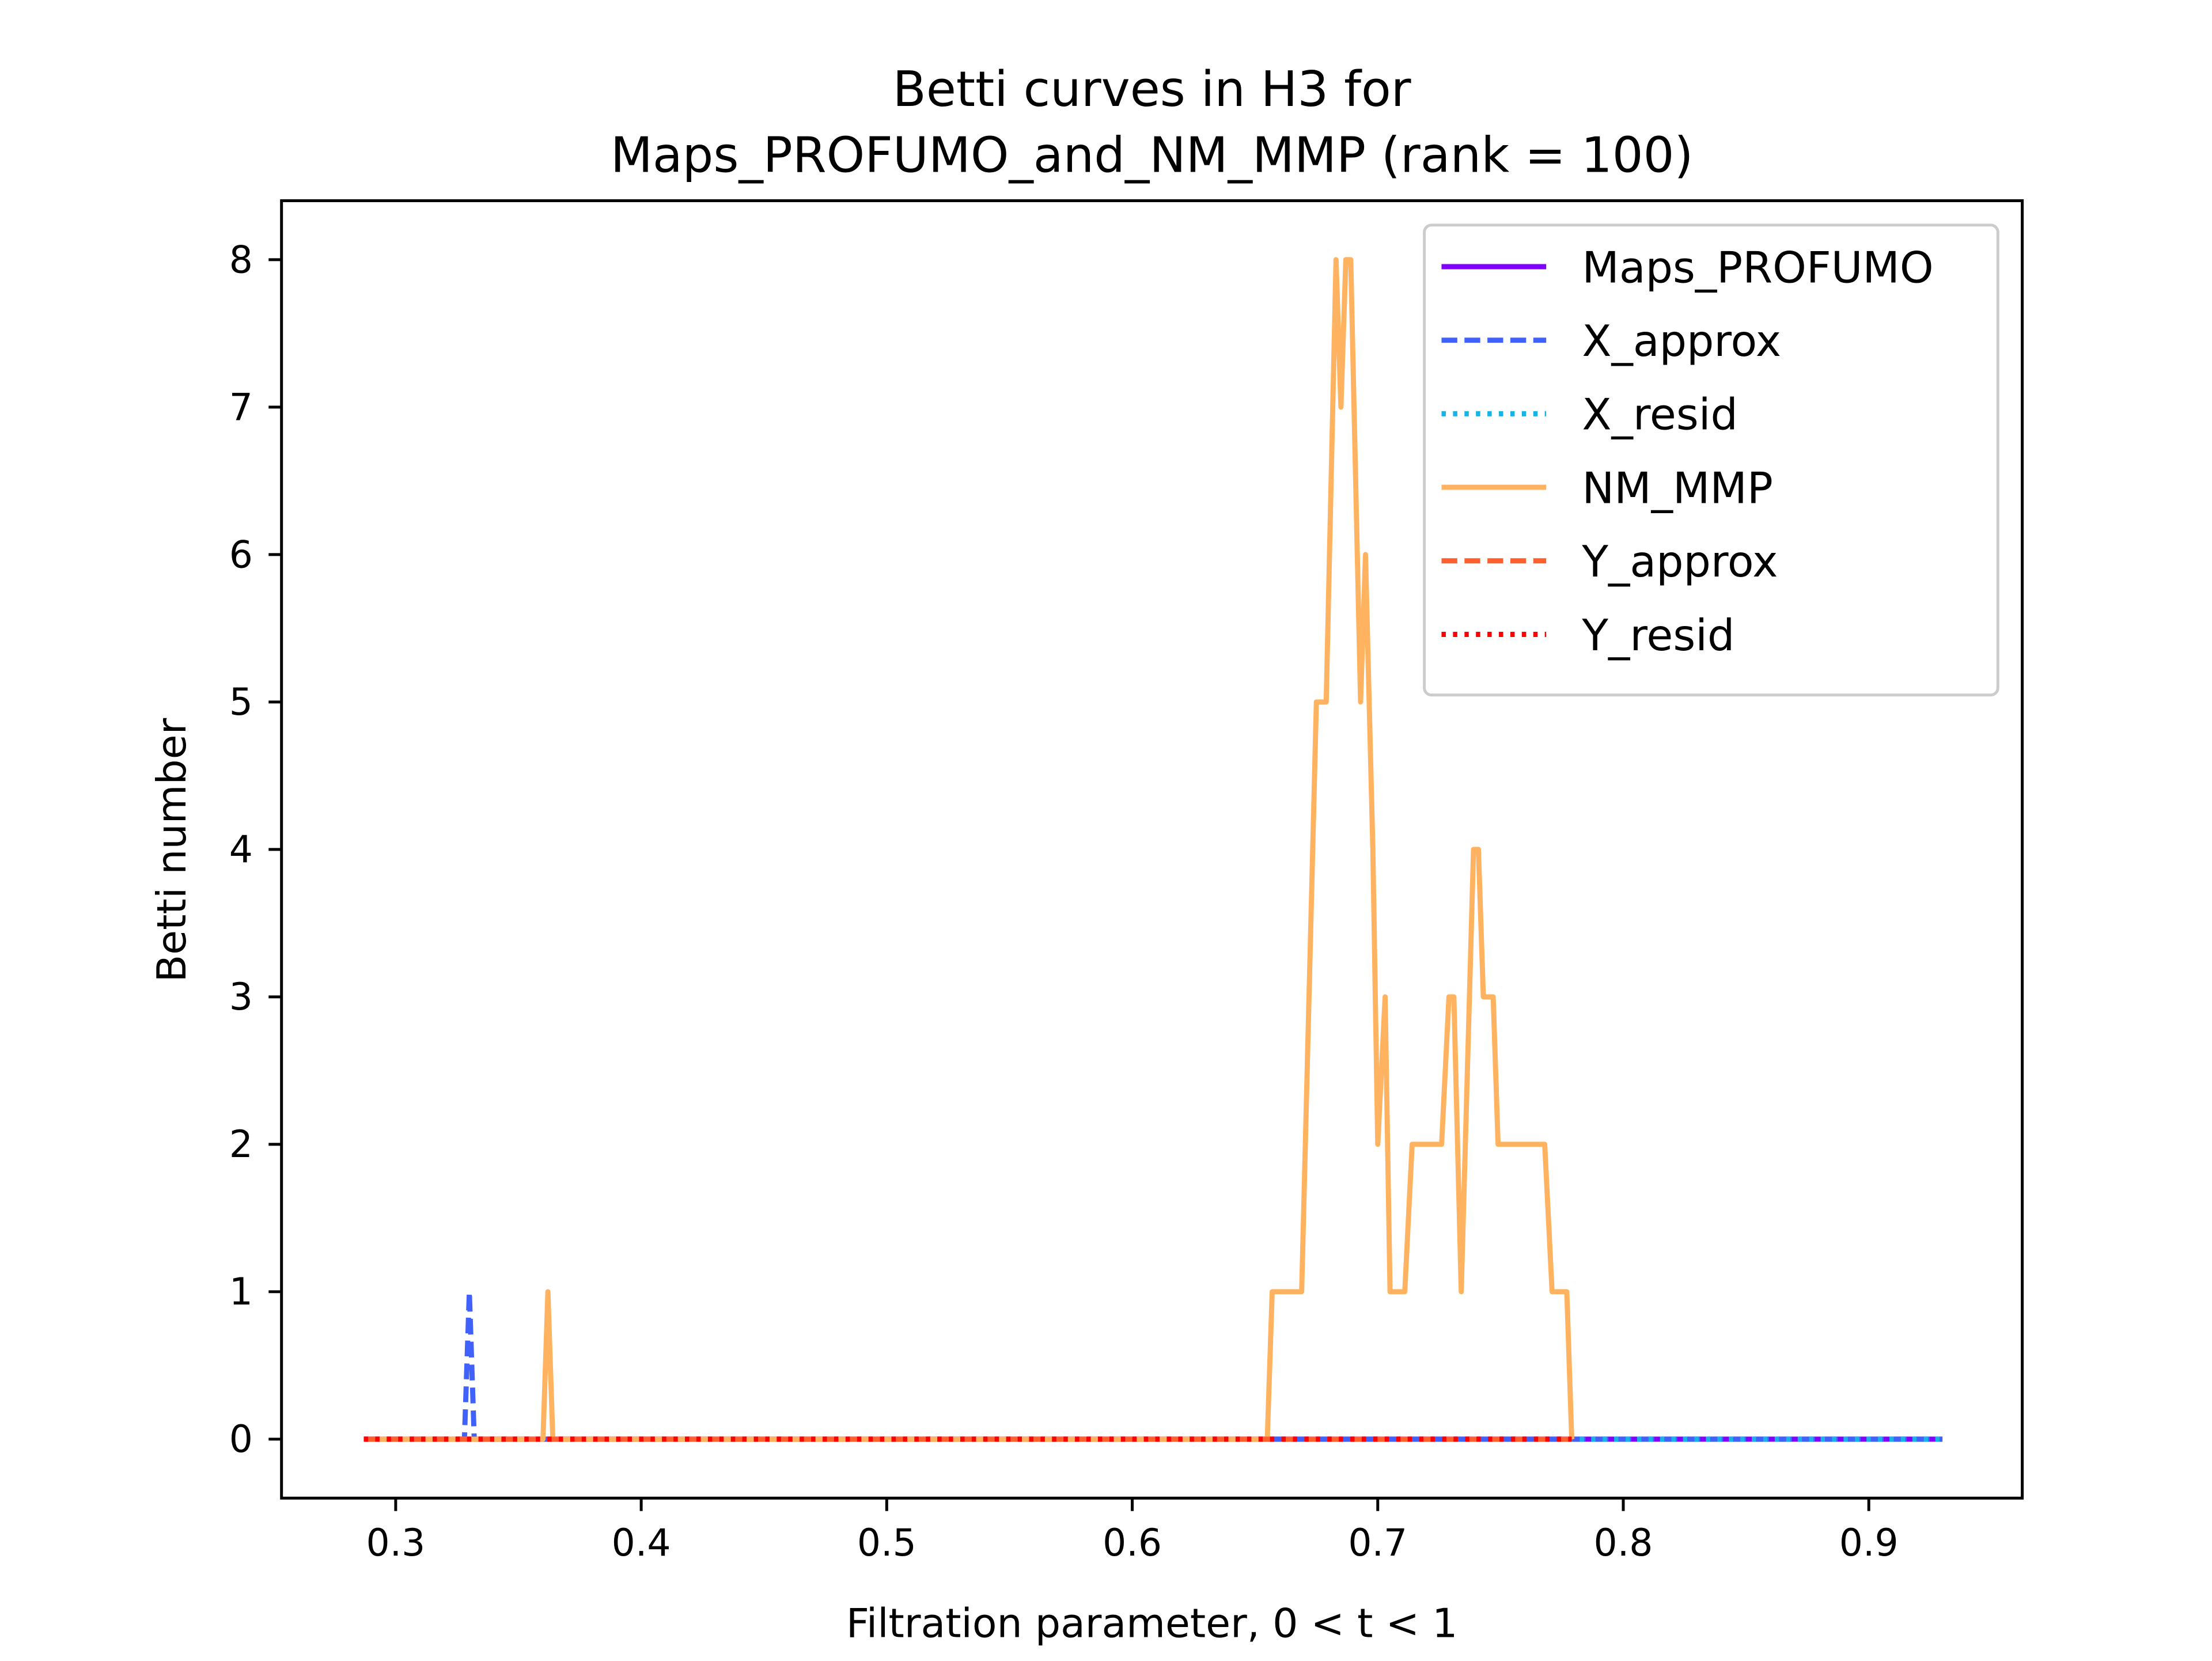 This screenshot has width=2212, height=1661. Describe the element at coordinates (1623, 1543) in the screenshot. I see `x-tick-label: 0.8` at that location.